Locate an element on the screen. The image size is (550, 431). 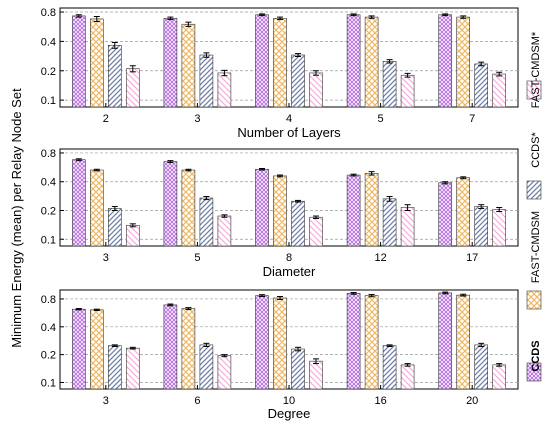
legend-item-fast-cmdsm: FAST-CMDSM is located at coordinates (534, 260).